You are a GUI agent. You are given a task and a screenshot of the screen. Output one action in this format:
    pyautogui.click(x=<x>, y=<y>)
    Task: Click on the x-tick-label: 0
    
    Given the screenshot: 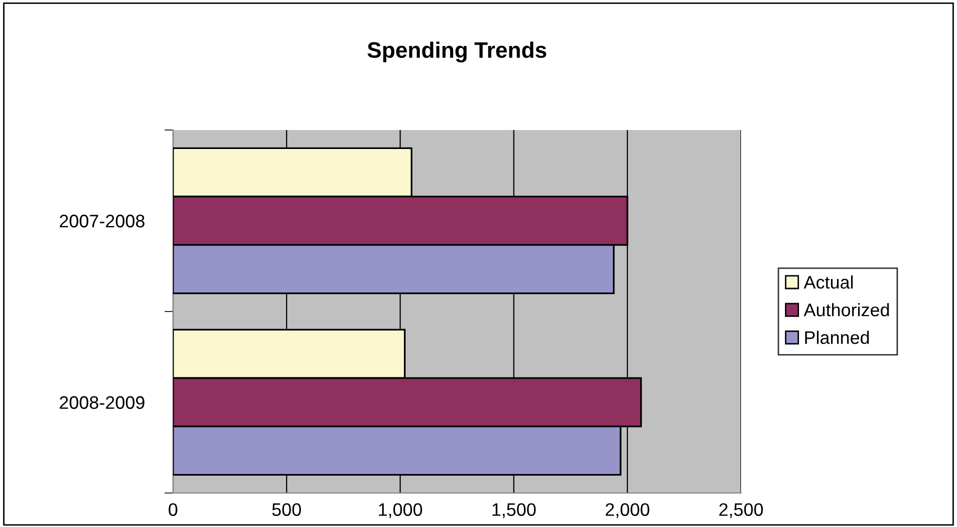 What is the action you would take?
    pyautogui.click(x=173, y=509)
    